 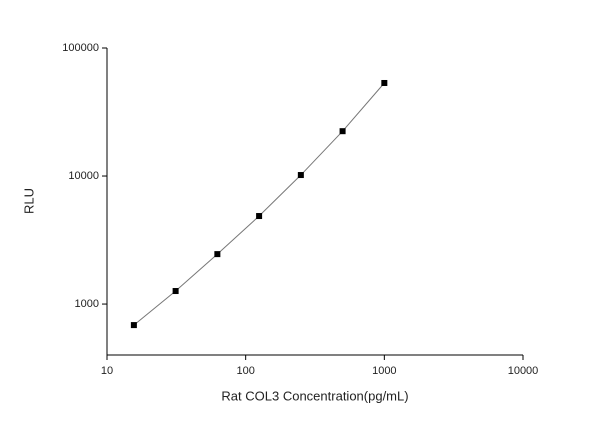 What do you see at coordinates (87, 304) in the screenshot?
I see `y-tick-label: 1000` at bounding box center [87, 304].